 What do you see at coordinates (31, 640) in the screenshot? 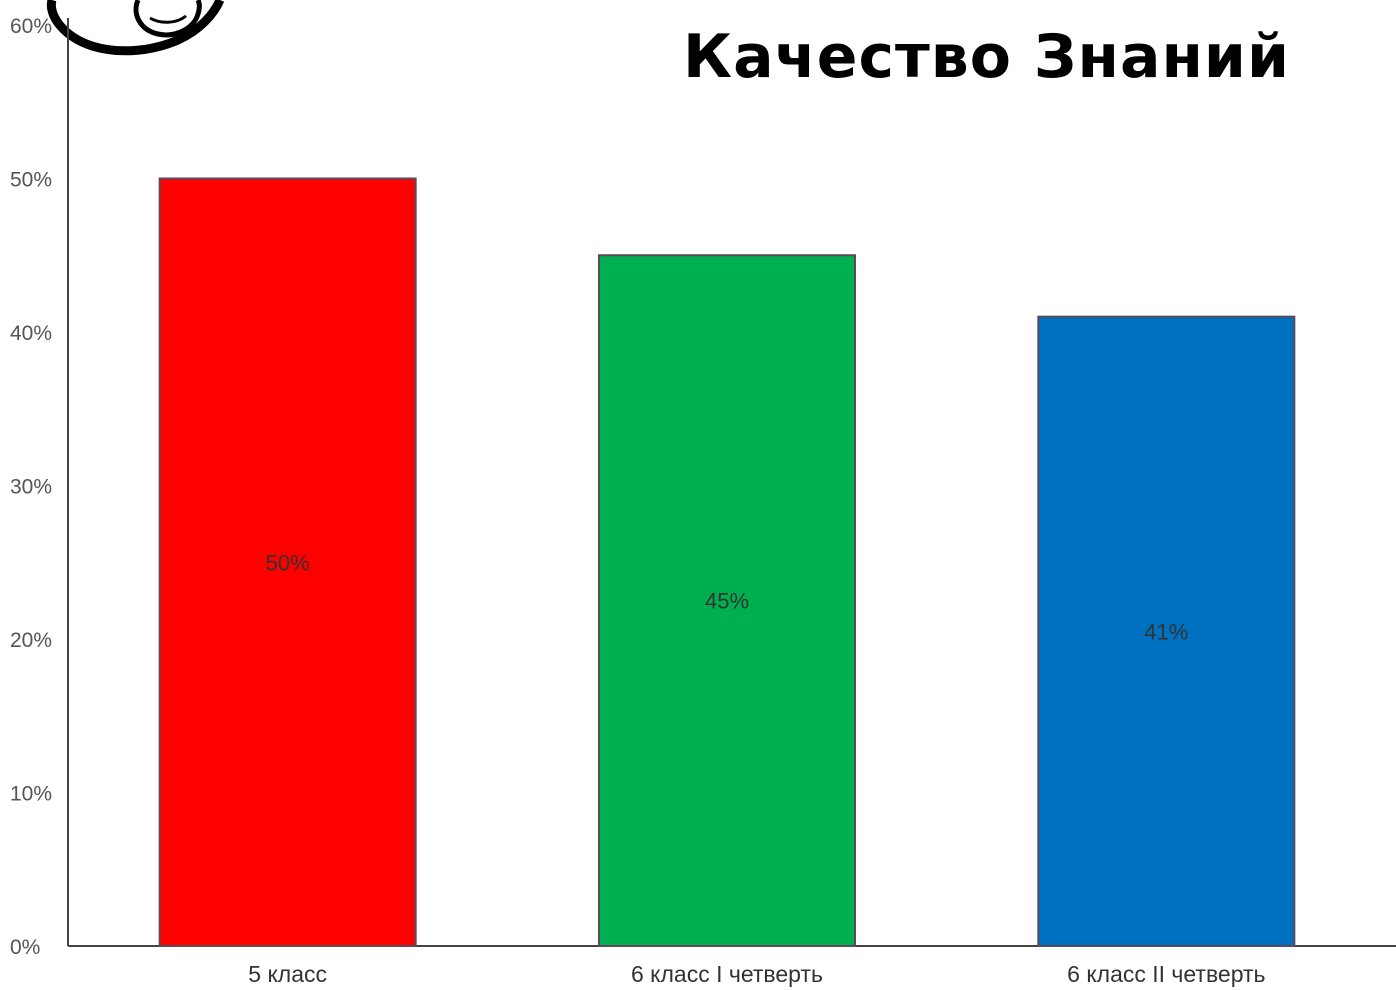
I see `y-tick-label: 20%` at bounding box center [31, 640].